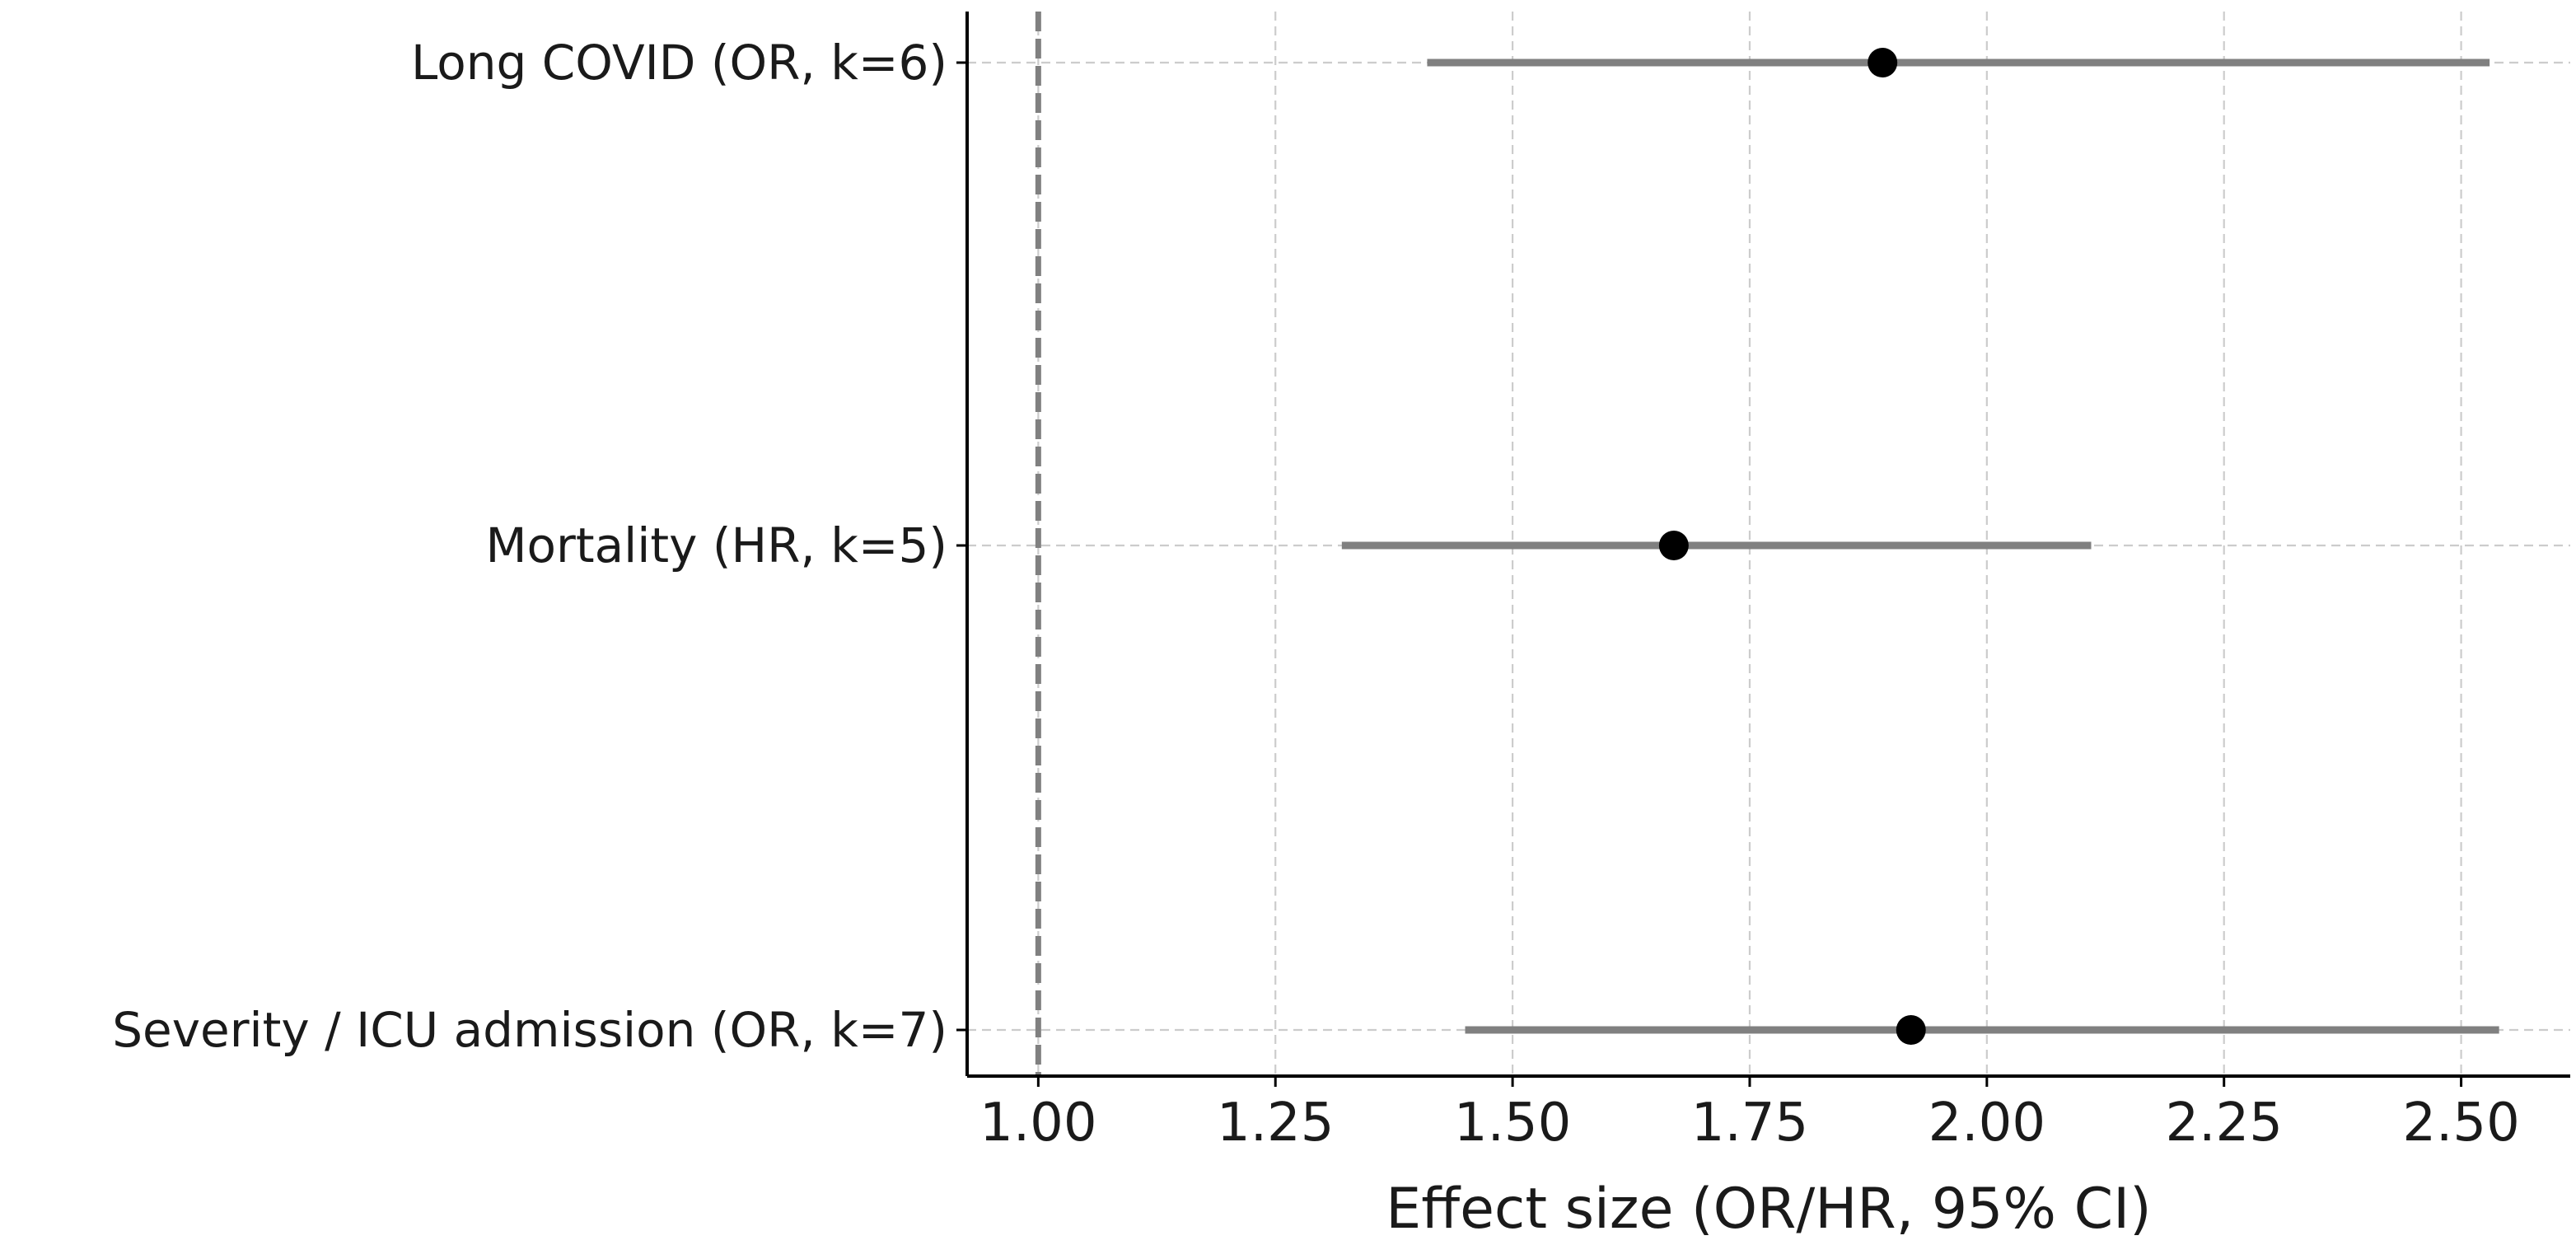 This screenshot has height=1245, width=2576. What do you see at coordinates (1768, 1209) in the screenshot?
I see `x-axis-title: Effect size (OR/HR, 95% CI)` at bounding box center [1768, 1209].